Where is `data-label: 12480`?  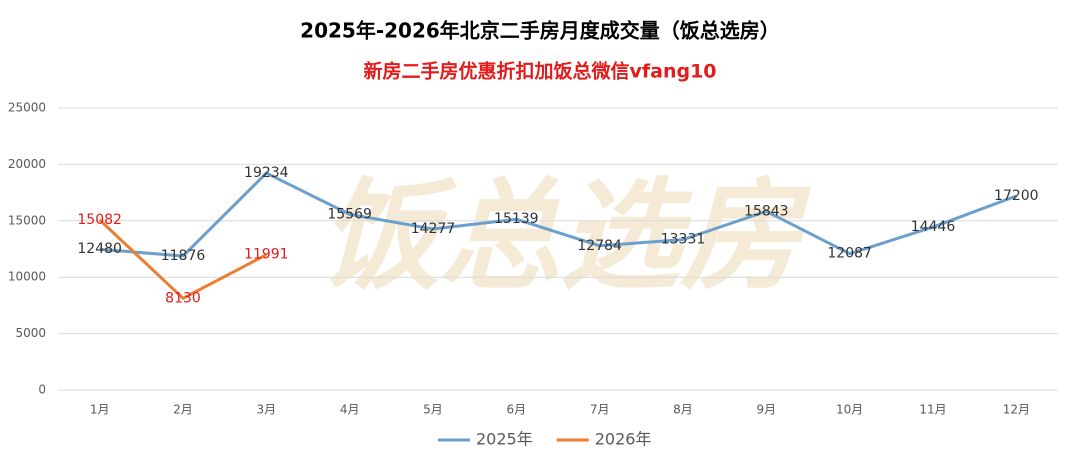 data-label: 12480 is located at coordinates (99, 249).